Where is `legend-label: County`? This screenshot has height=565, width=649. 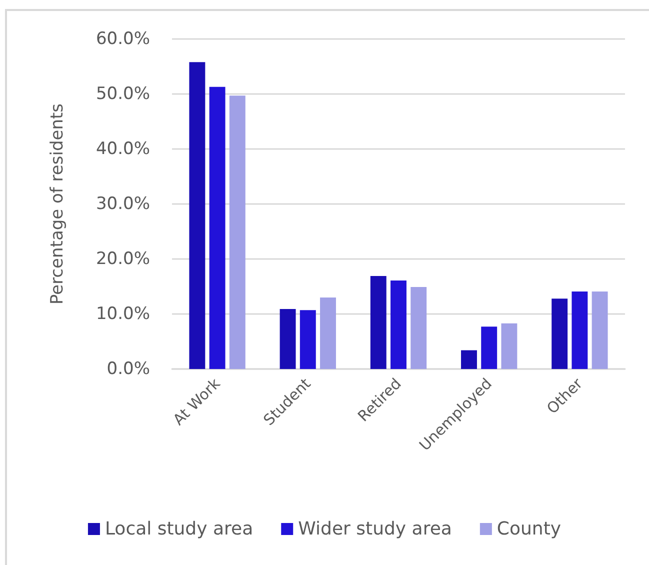
legend-label: County is located at coordinates (529, 529).